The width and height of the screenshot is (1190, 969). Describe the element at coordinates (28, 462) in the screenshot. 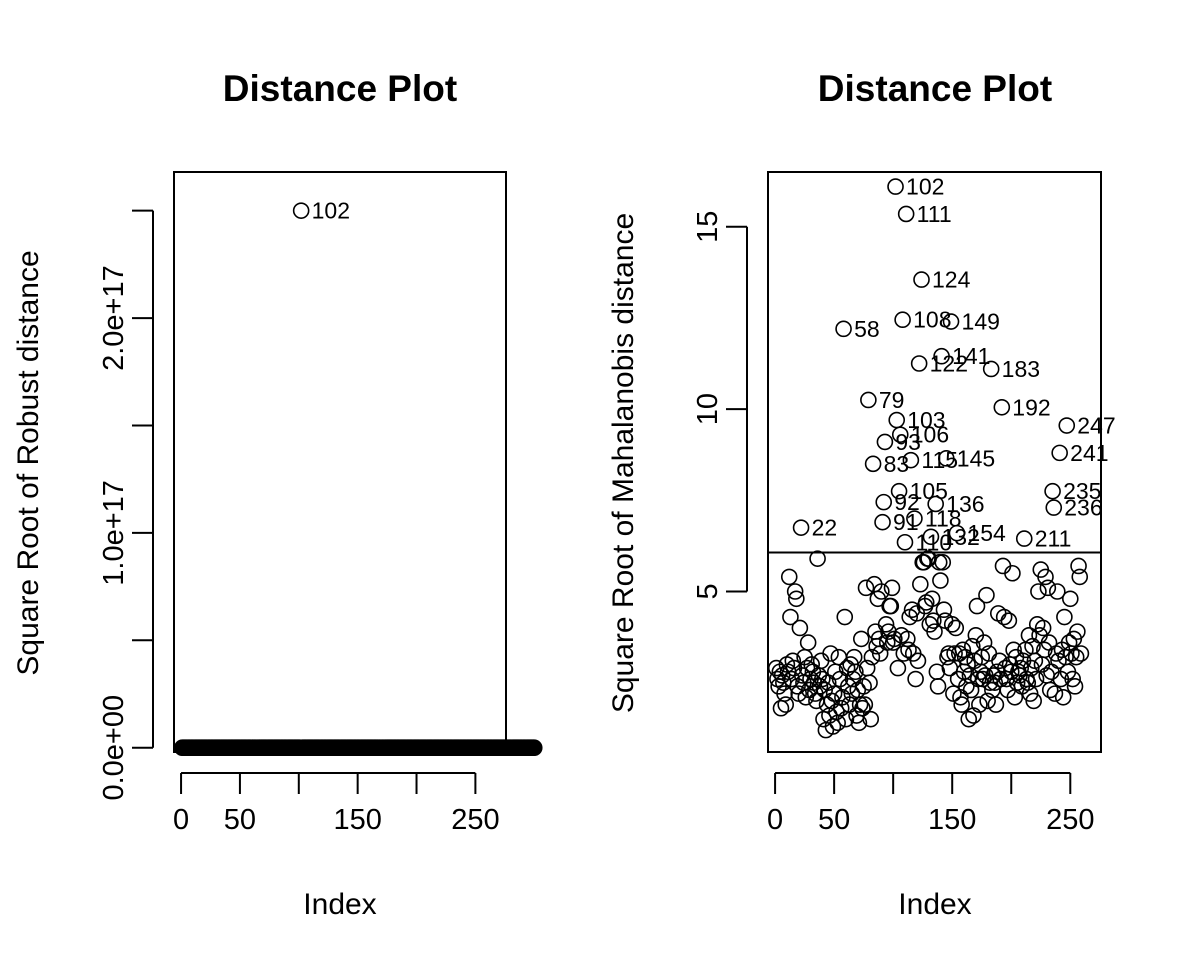

I see `y-axis-label: Square Root of Robust distance` at that location.